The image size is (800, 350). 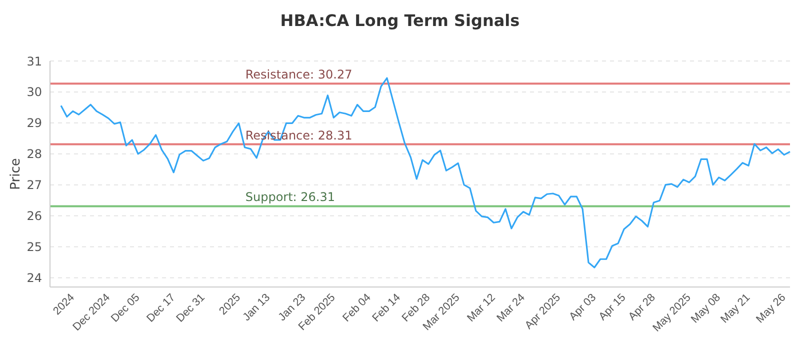 What do you see at coordinates (34, 185) in the screenshot?
I see `y-tick-label: 27` at bounding box center [34, 185].